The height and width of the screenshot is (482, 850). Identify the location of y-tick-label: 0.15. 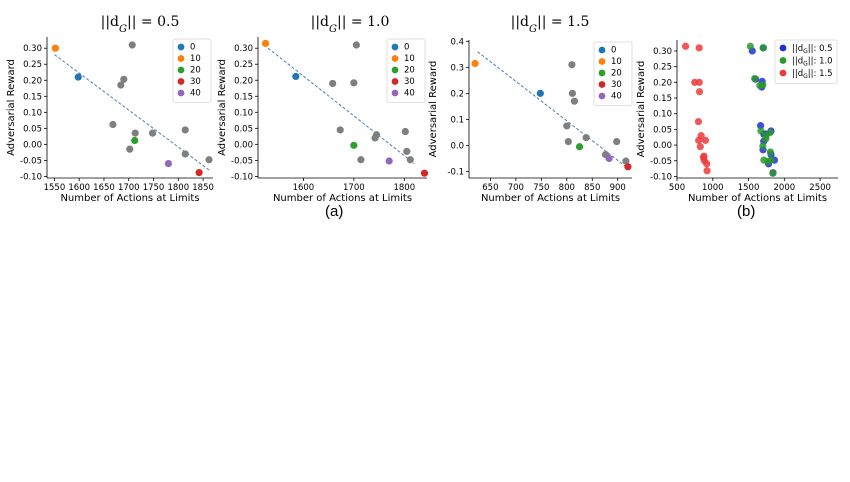
(32, 97).